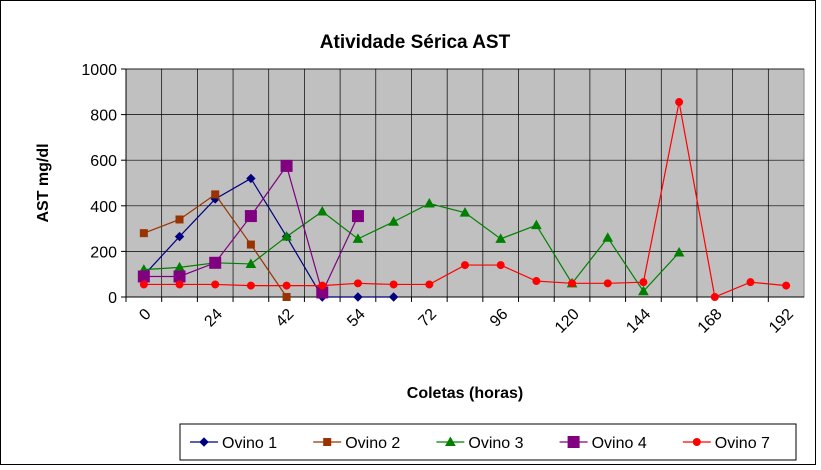 This screenshot has height=470, width=821. I want to click on y-tick-label: 800, so click(103, 116).